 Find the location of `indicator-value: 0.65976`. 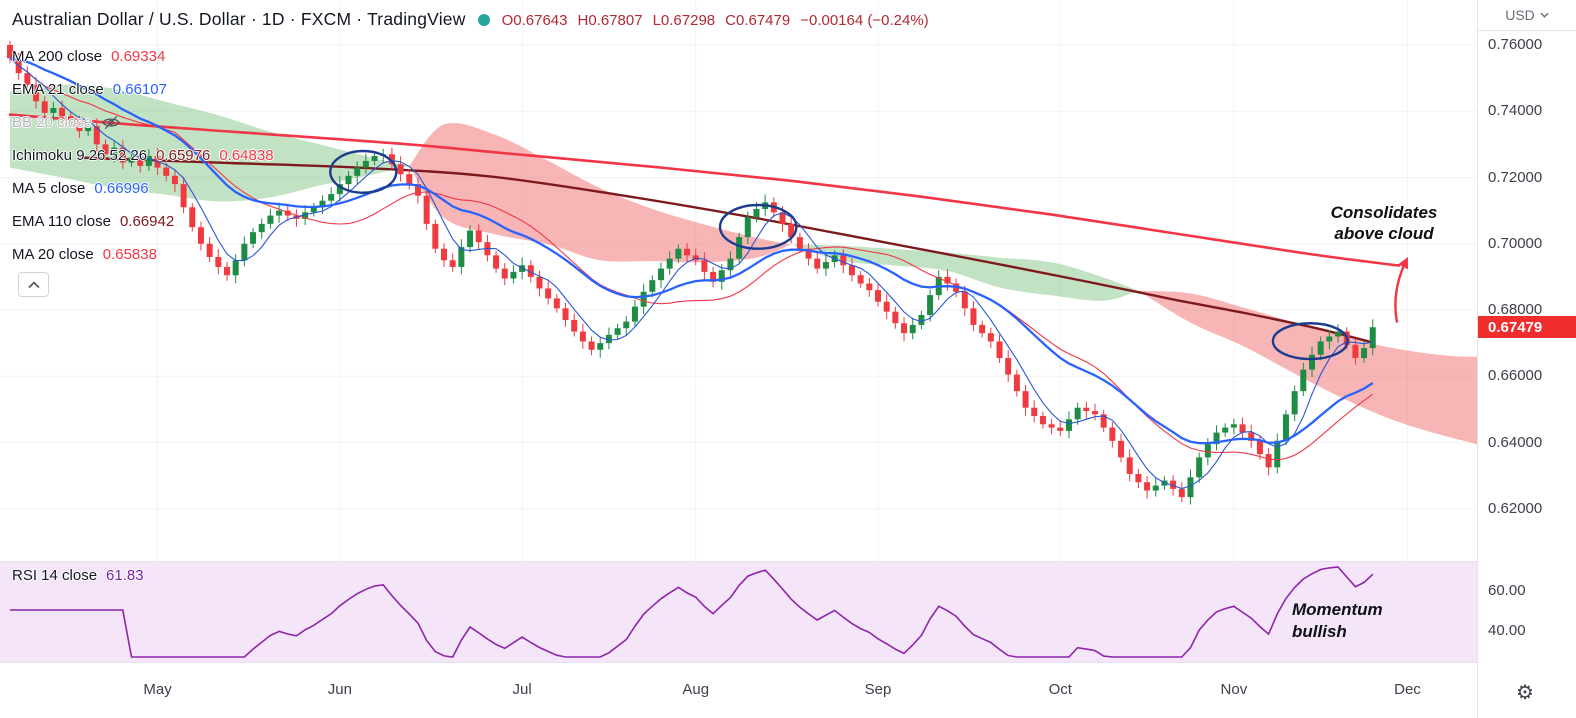

indicator-value: 0.65976 is located at coordinates (183, 155).